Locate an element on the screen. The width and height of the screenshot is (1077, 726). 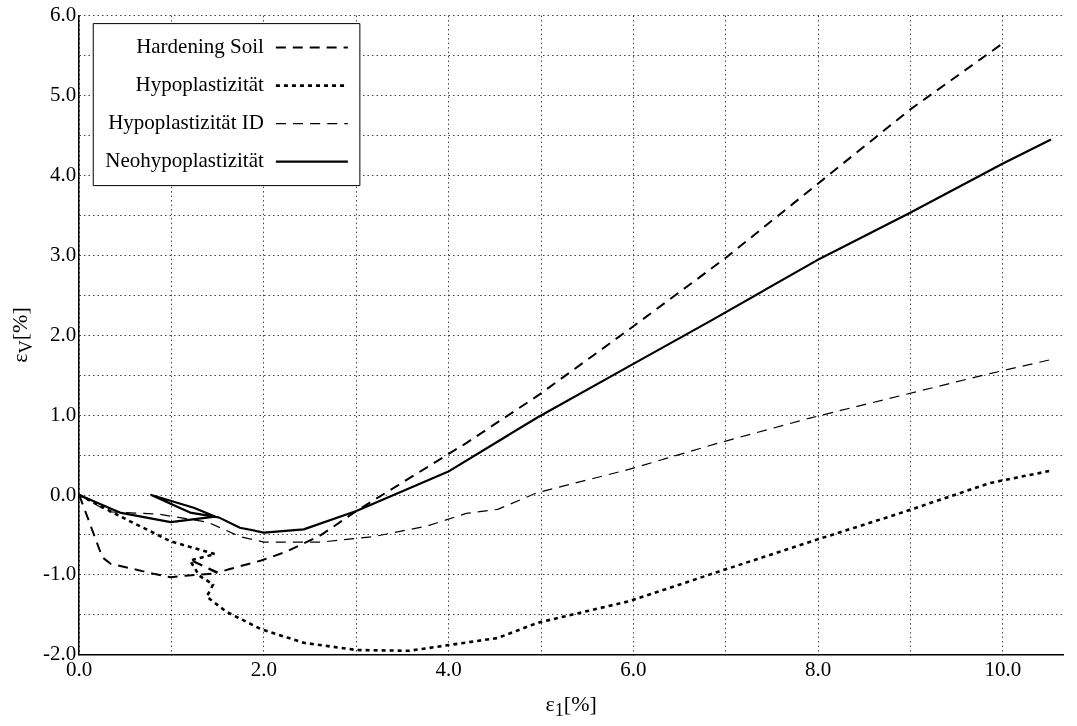
y-tick-label: 5.0 is located at coordinates (63, 94).